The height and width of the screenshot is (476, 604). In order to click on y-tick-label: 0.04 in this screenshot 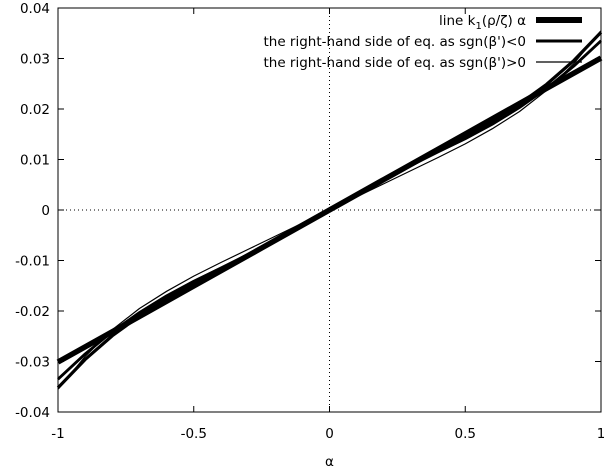, I will do `click(35, 9)`.